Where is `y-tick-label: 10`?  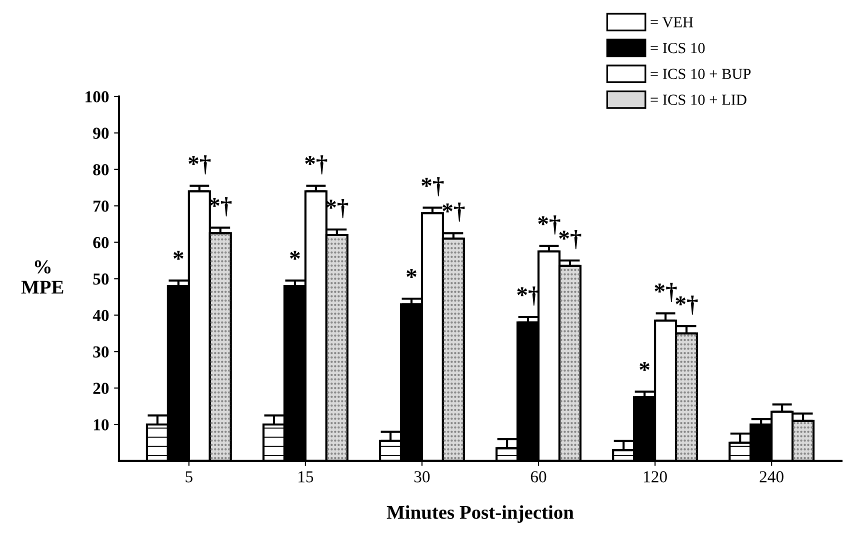 y-tick-label: 10 is located at coordinates (101, 424).